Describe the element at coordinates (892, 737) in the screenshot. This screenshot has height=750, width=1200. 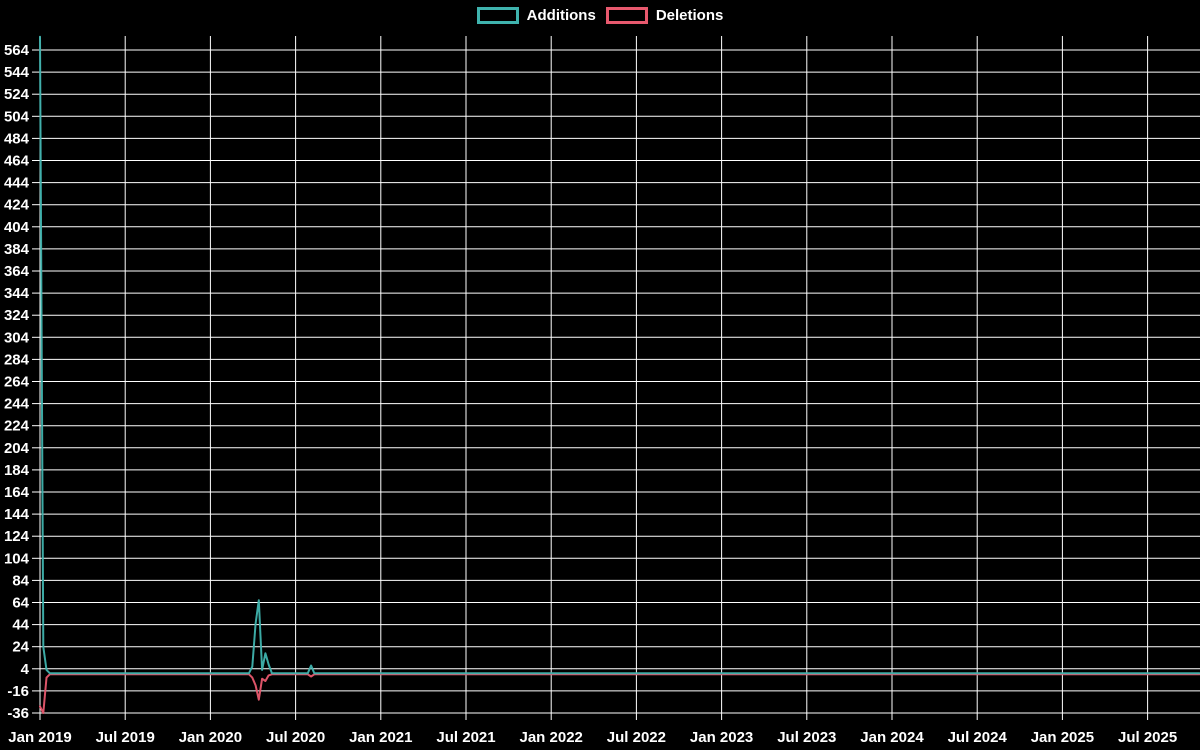
I see `x-tick-label: Jan 2024` at that location.